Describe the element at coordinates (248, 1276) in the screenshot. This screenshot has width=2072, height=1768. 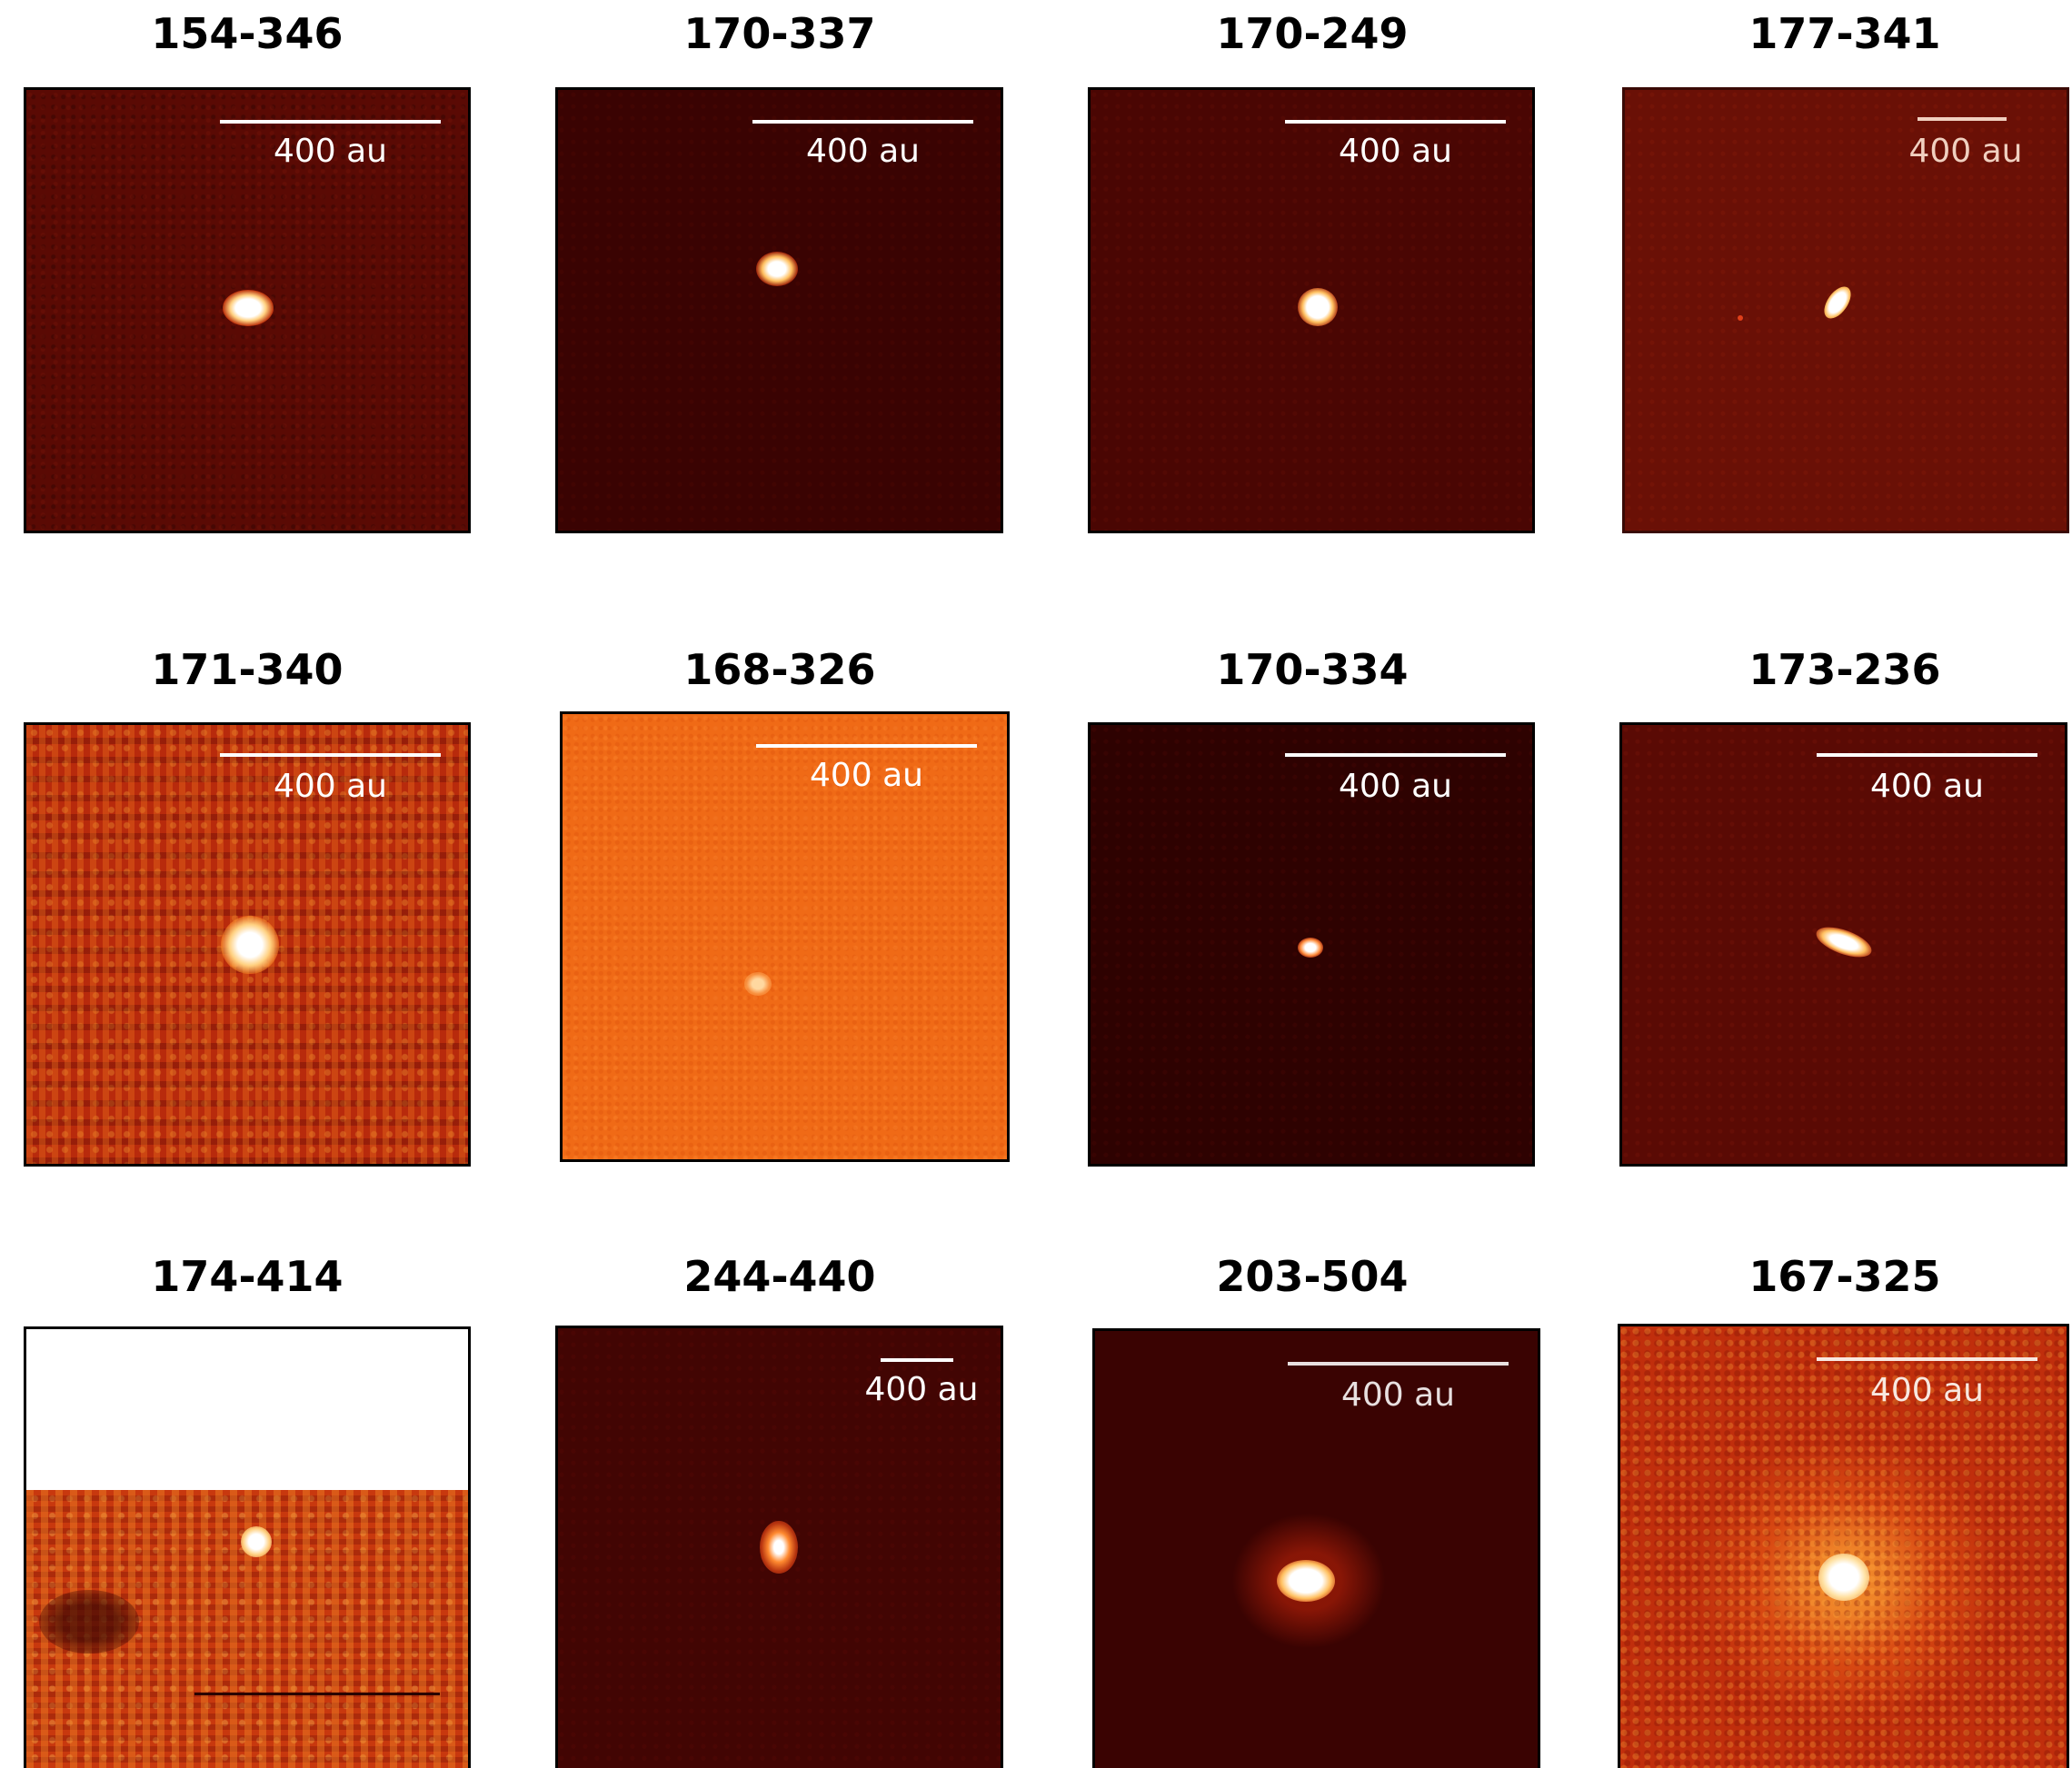
I see `panel-title: 174-414` at that location.